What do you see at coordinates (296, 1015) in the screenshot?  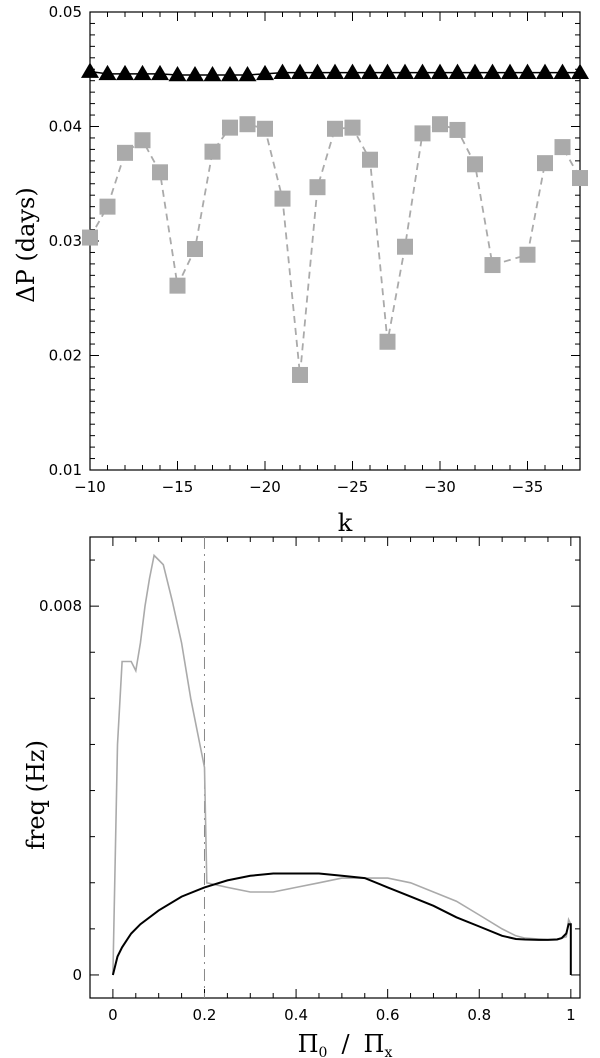 I see `bottom-x-tick-label: 0.4` at bounding box center [296, 1015].